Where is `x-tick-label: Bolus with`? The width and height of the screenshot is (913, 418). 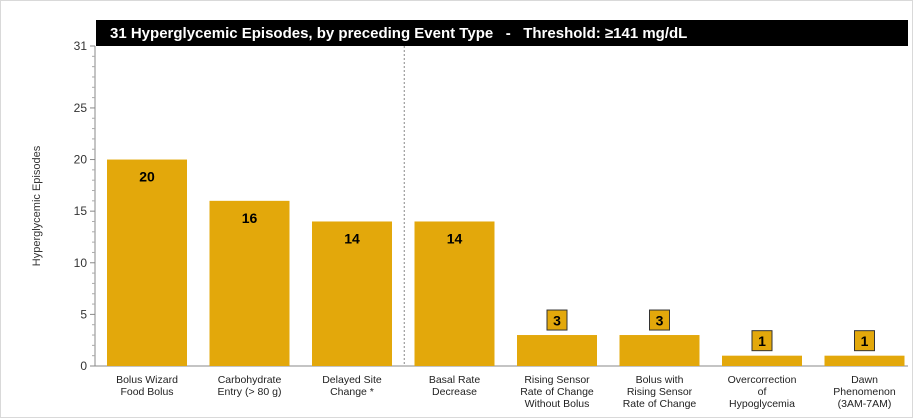 x-tick-label: Bolus with is located at coordinates (660, 380).